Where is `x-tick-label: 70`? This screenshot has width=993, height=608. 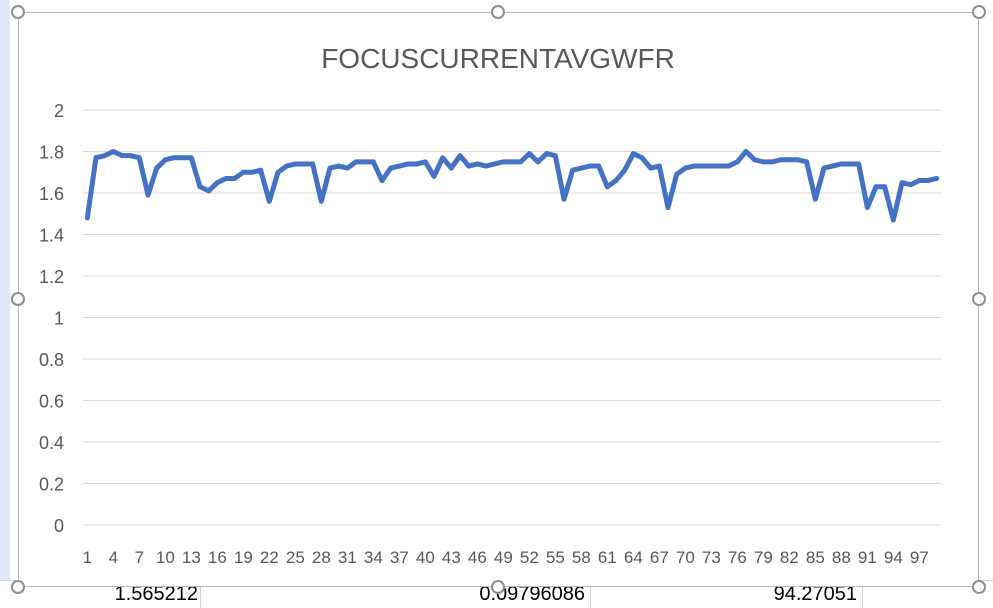 x-tick-label: 70 is located at coordinates (685, 557).